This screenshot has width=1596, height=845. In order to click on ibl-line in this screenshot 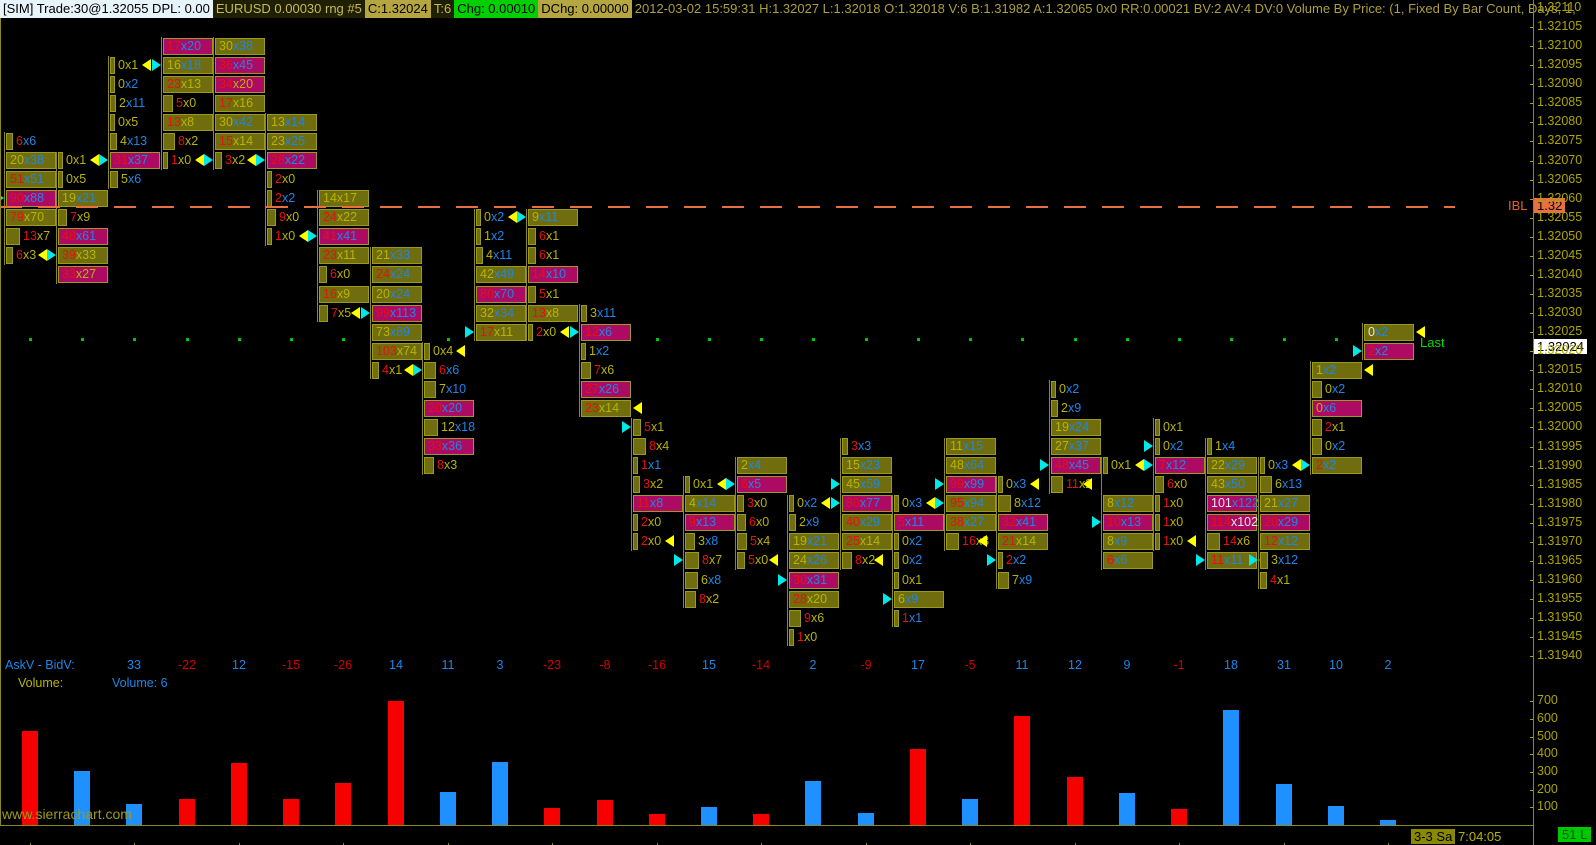, I will do `click(727, 207)`.